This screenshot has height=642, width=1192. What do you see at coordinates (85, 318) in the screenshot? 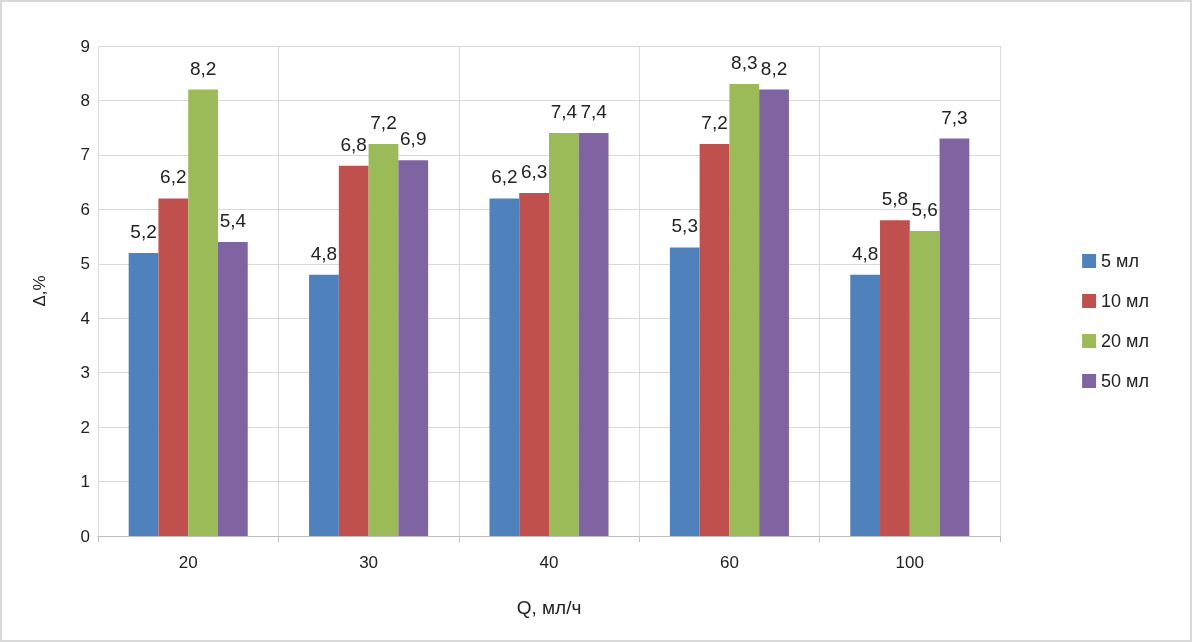
I see `y-tick-label: 4` at bounding box center [85, 318].